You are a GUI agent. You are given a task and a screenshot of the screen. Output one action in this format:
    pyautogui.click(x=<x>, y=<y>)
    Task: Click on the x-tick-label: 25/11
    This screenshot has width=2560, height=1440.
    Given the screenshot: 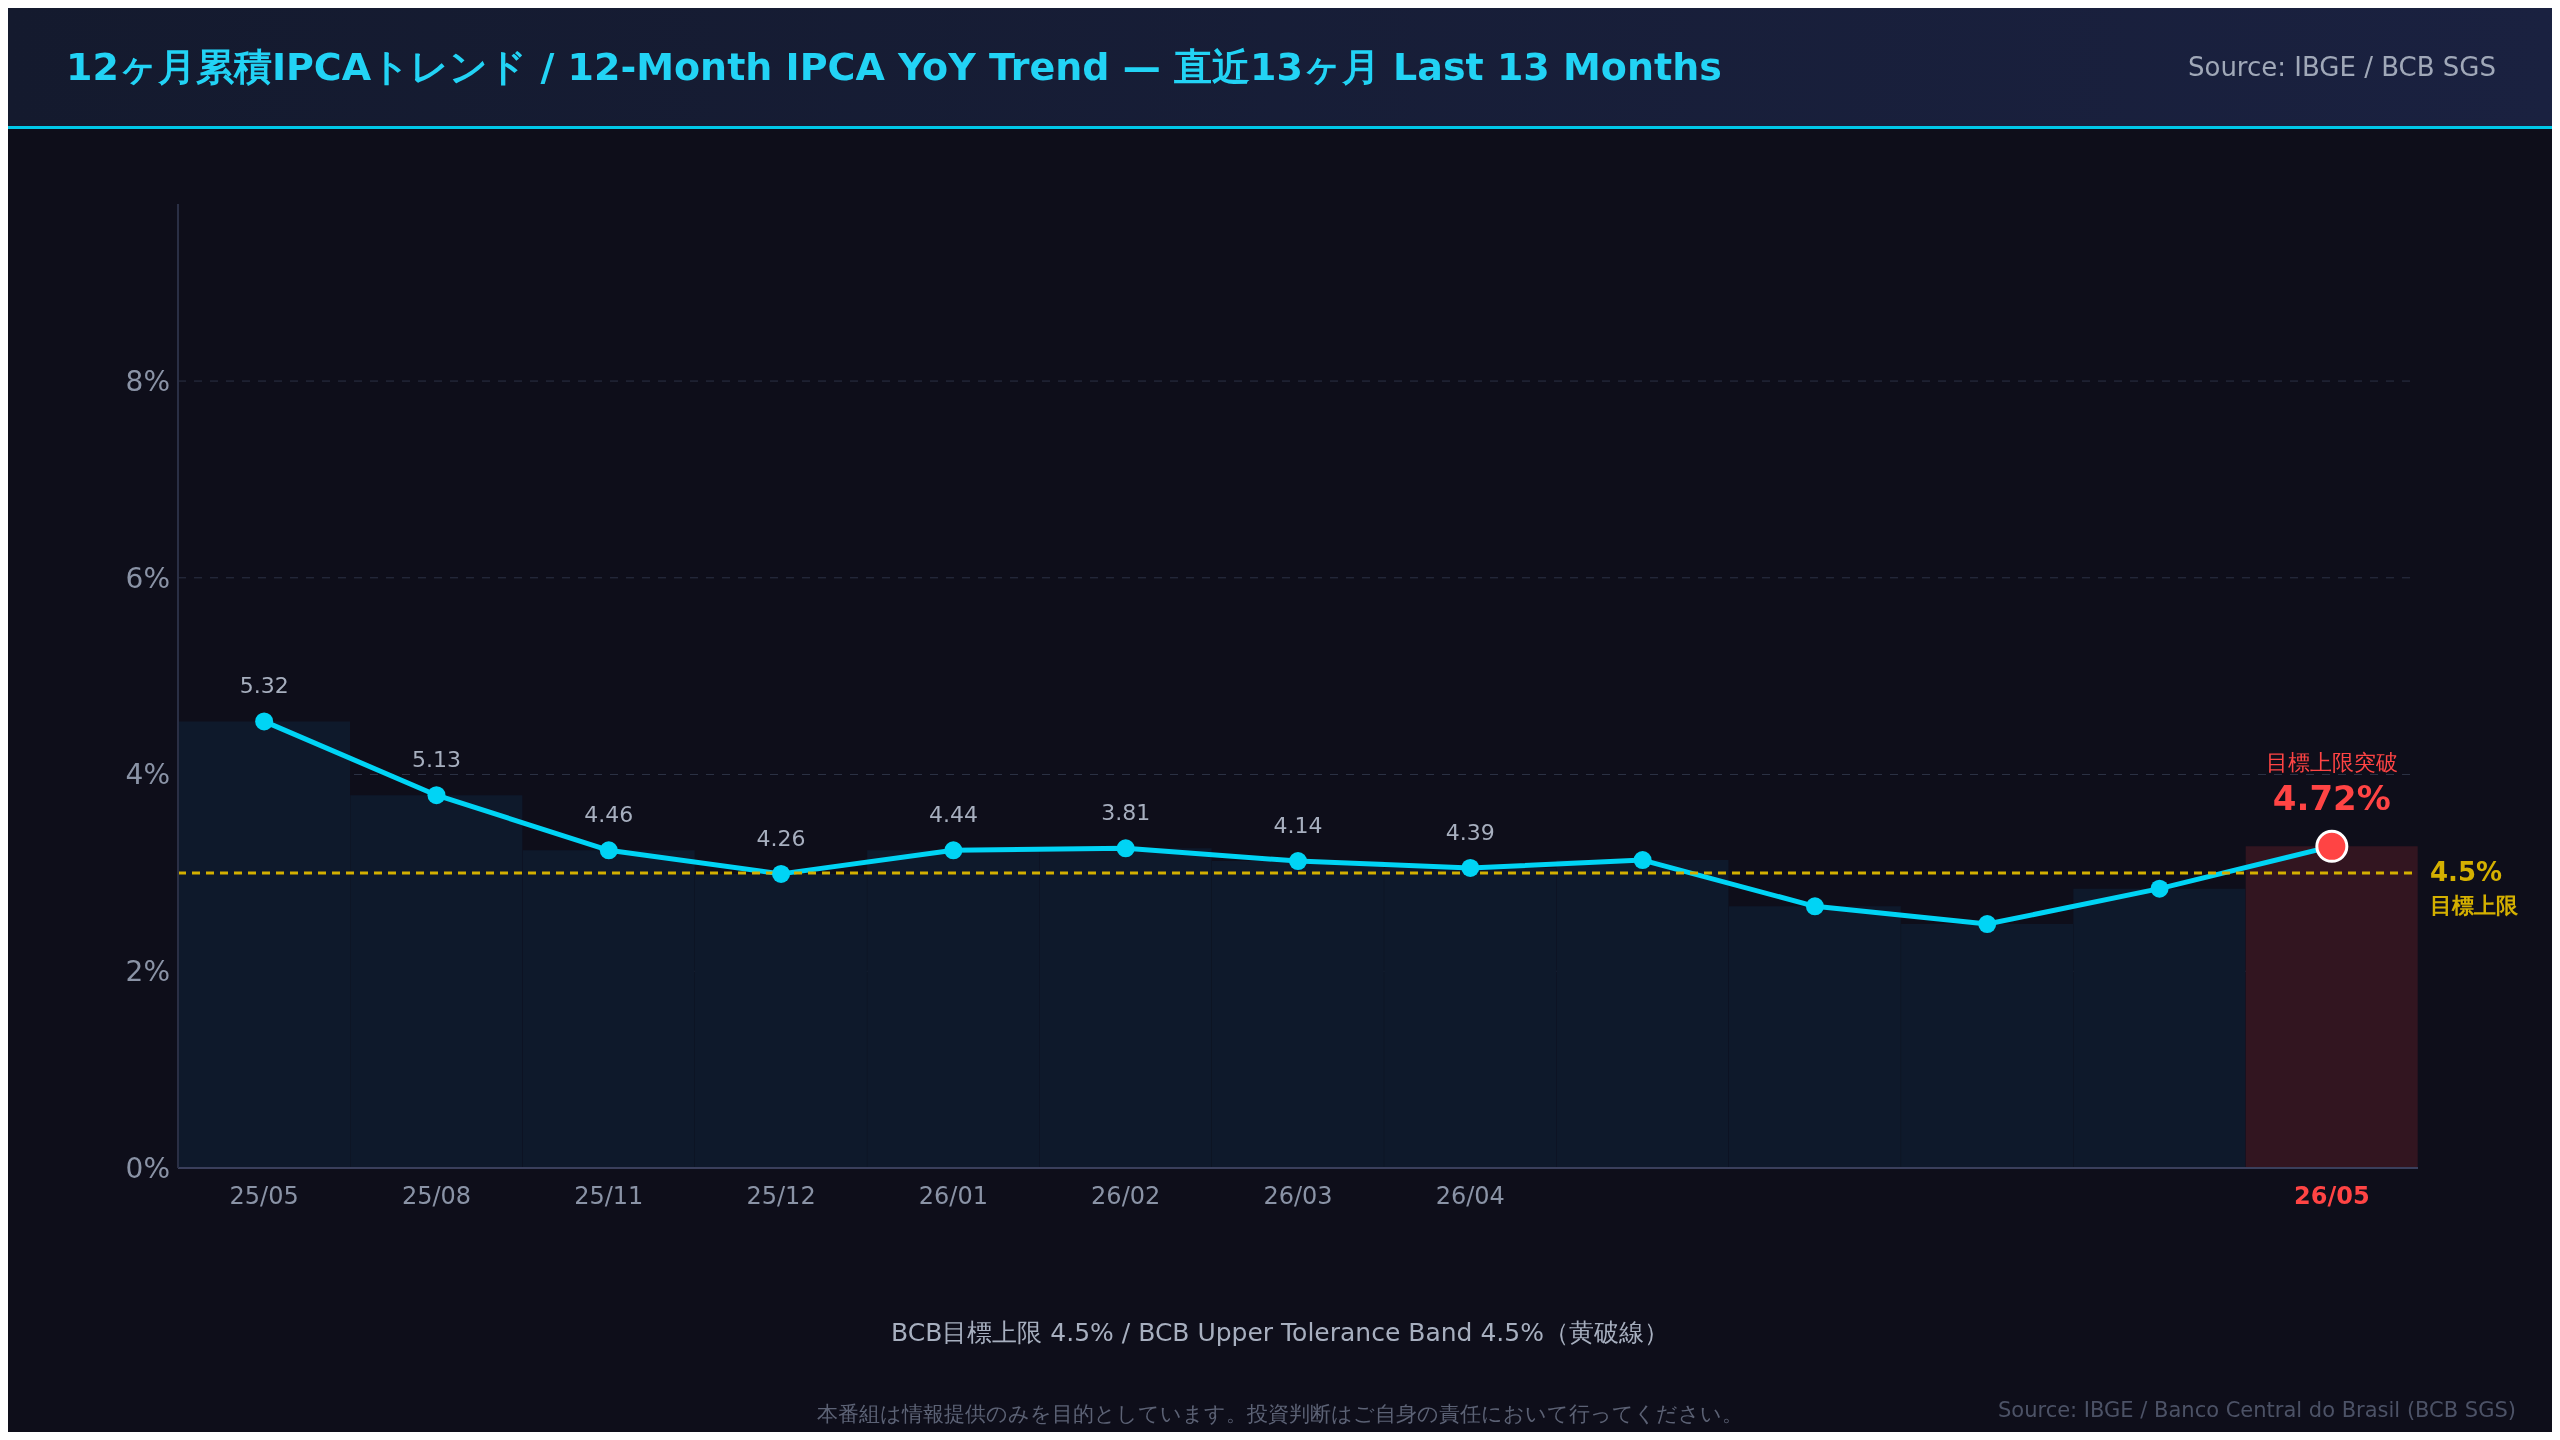 What is the action you would take?
    pyautogui.click(x=609, y=1196)
    